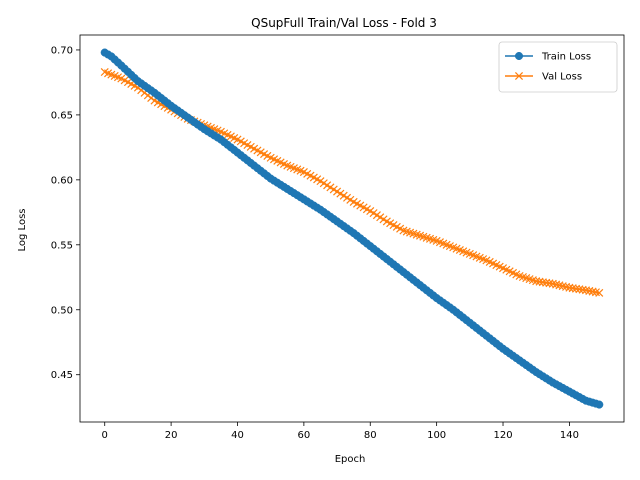 The width and height of the screenshot is (640, 480). I want to click on legend-box, so click(558, 67).